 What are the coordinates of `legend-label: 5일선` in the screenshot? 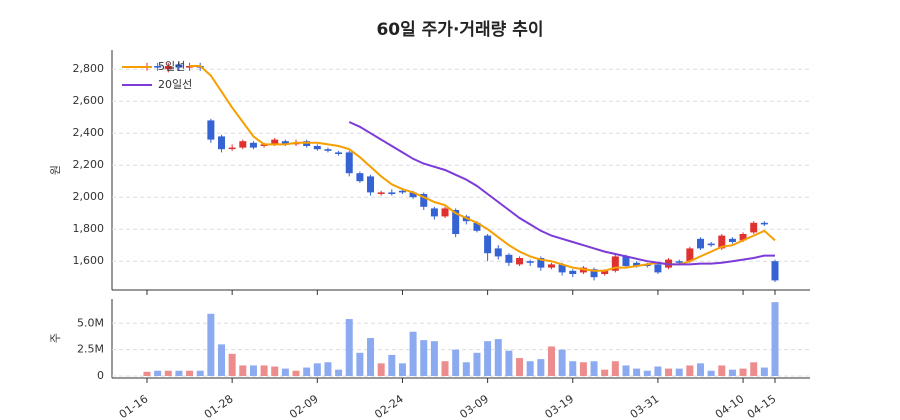 It's located at (171, 66).